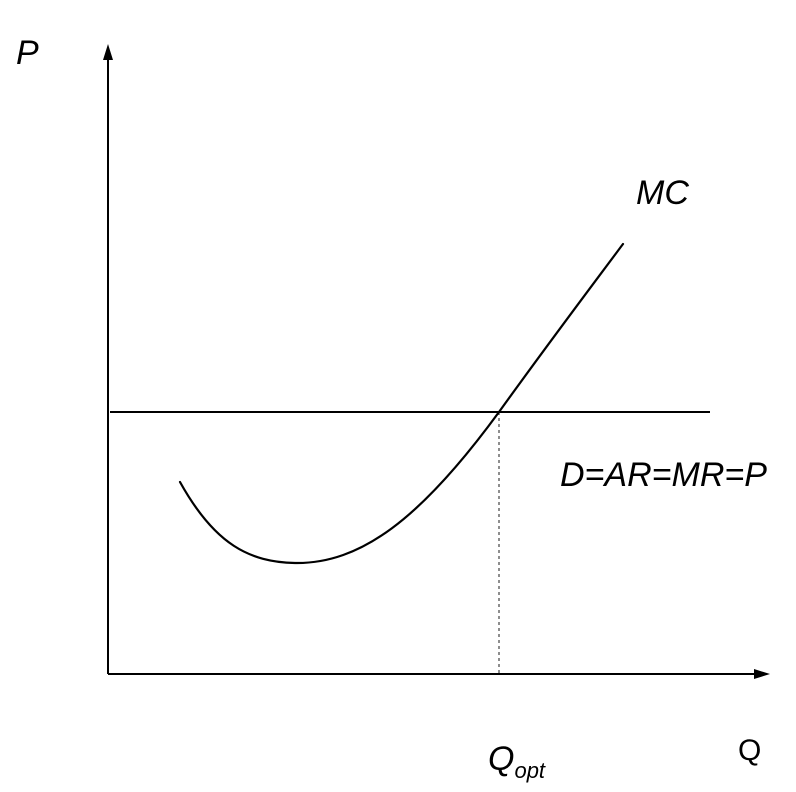 This screenshot has height=792, width=796. What do you see at coordinates (662, 193) in the screenshot?
I see `mc-curve-label: MC` at bounding box center [662, 193].